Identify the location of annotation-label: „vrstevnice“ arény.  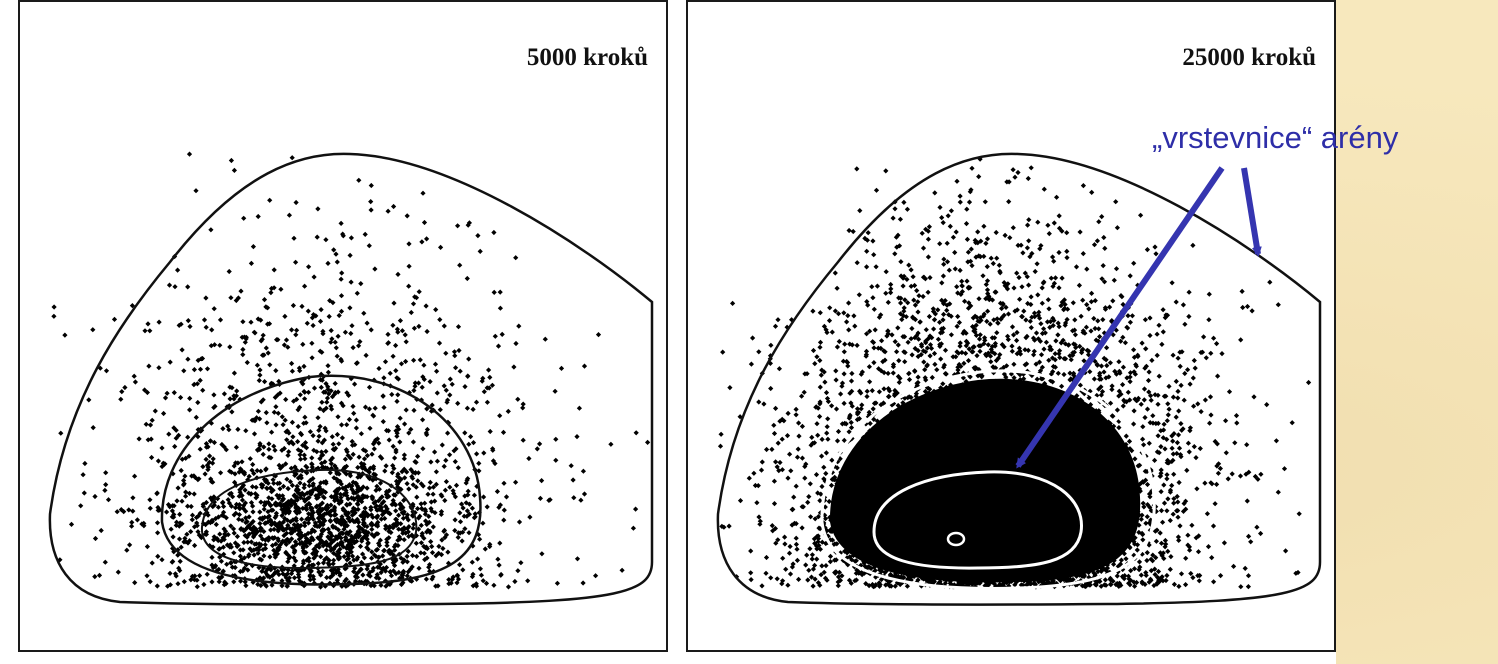
(1275, 137).